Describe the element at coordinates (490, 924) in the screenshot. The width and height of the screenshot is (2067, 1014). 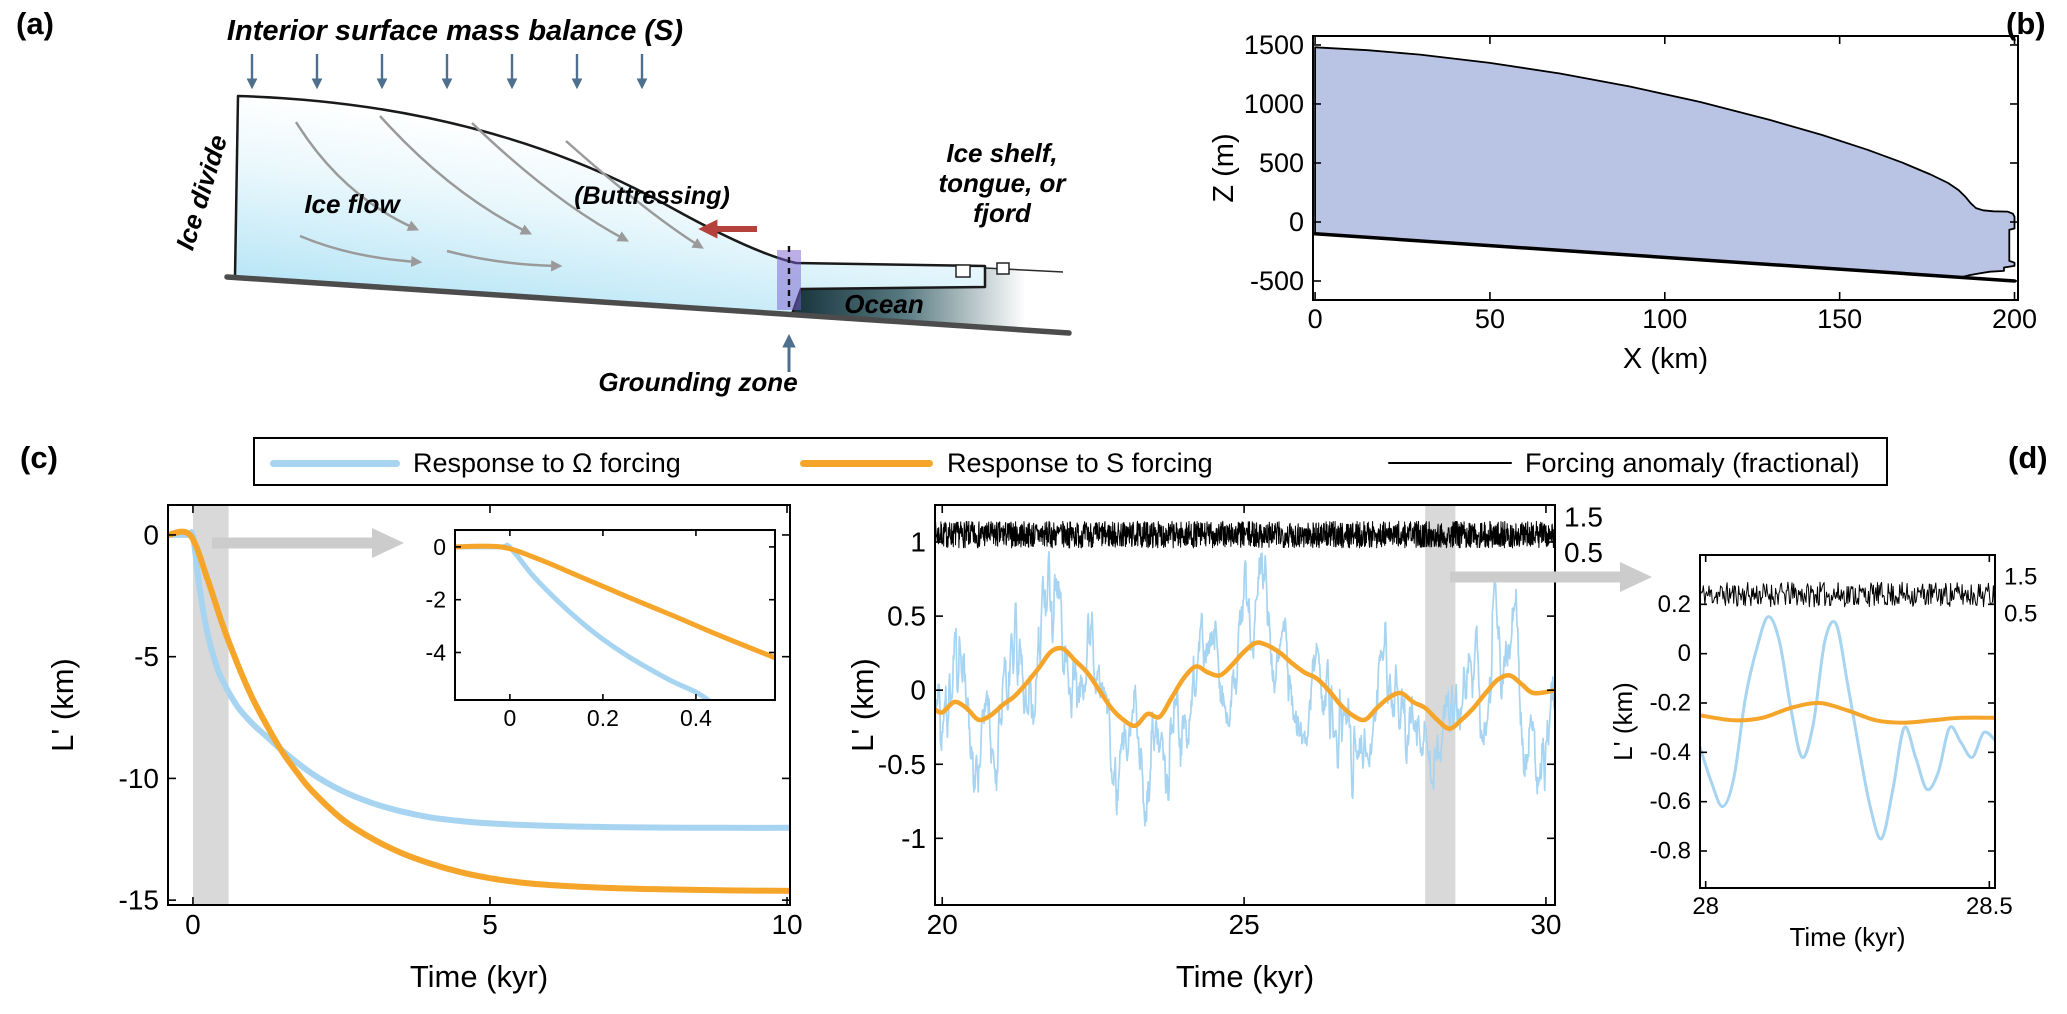
I see `x-tick-label: 5` at that location.